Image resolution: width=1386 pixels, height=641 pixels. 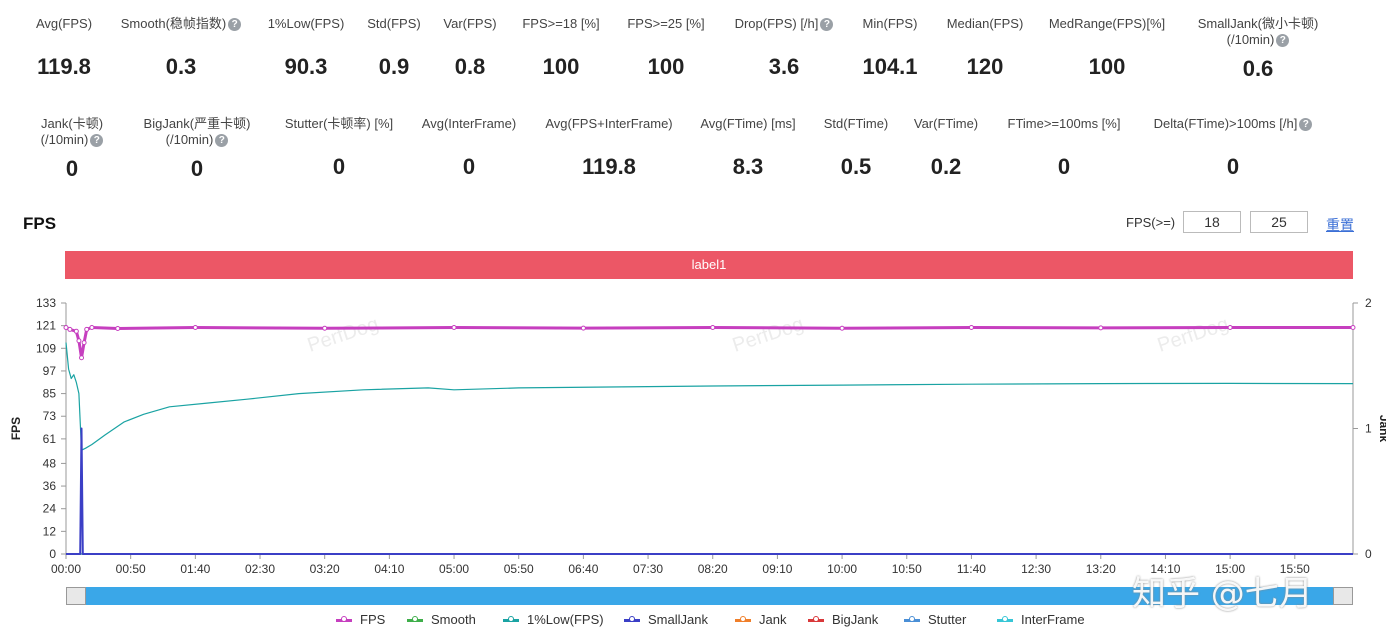 I want to click on stat-label: Std(FPS), so click(x=394, y=24).